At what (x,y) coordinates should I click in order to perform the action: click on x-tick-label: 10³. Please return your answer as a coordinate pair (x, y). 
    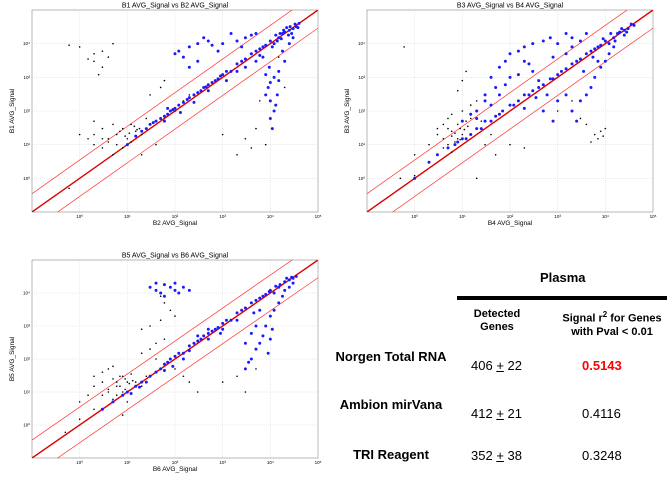
    Looking at the image, I should click on (222, 216).